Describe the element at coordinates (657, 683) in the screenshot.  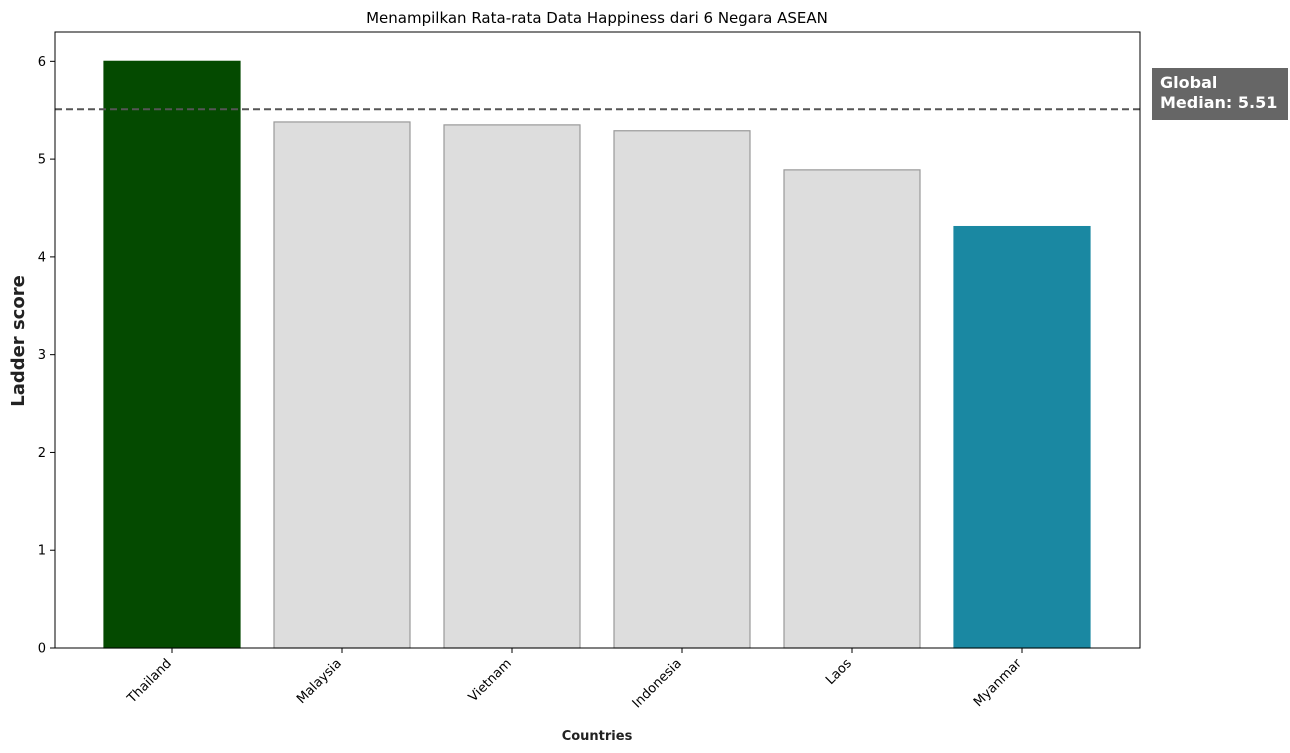
I see `x-tick-label: Indonesia` at that location.